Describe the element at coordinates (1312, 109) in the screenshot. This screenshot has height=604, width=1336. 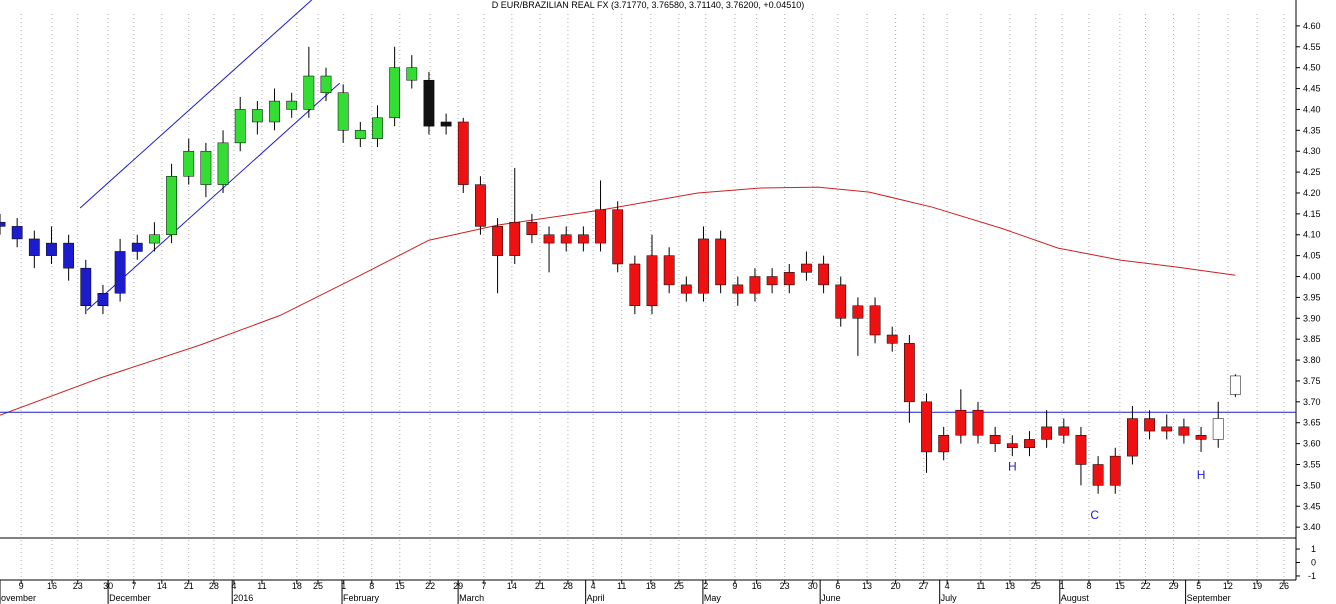
I see `y-tick-label: 4.40` at that location.